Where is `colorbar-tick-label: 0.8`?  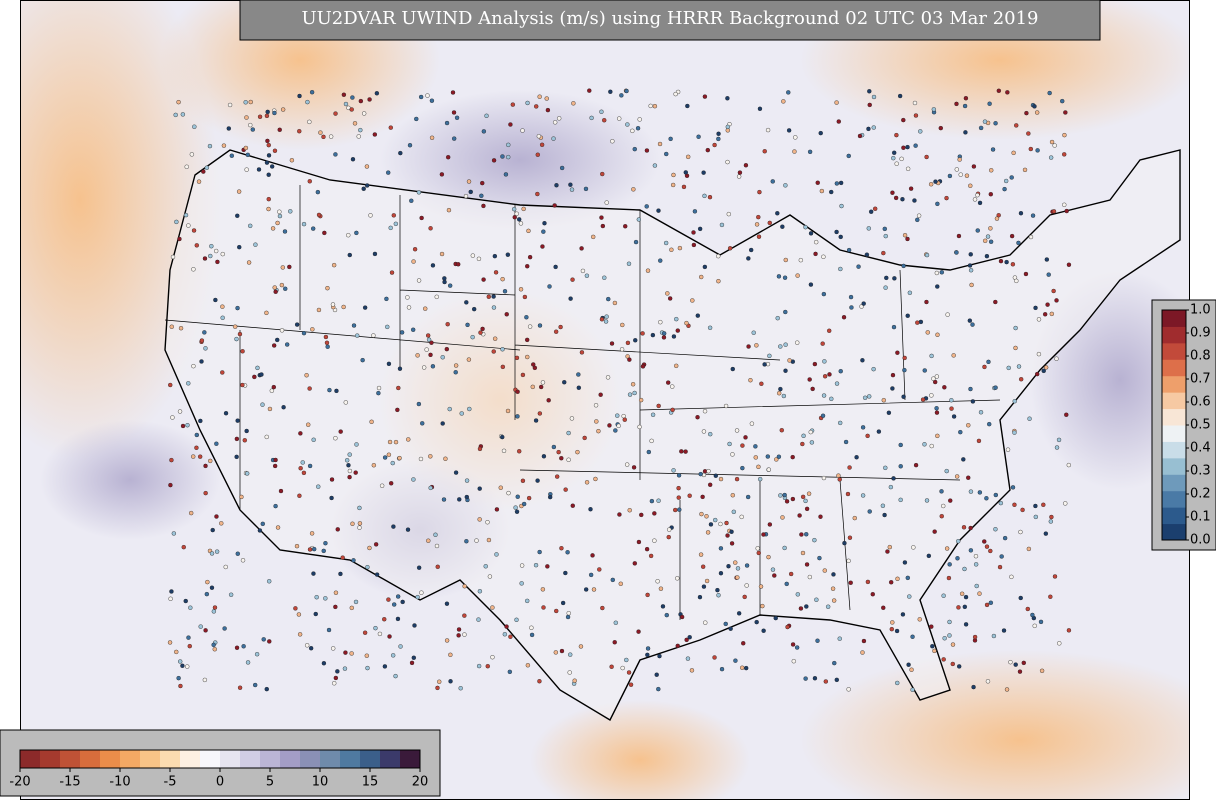
colorbar-tick-label: 0.8 is located at coordinates (1200, 356).